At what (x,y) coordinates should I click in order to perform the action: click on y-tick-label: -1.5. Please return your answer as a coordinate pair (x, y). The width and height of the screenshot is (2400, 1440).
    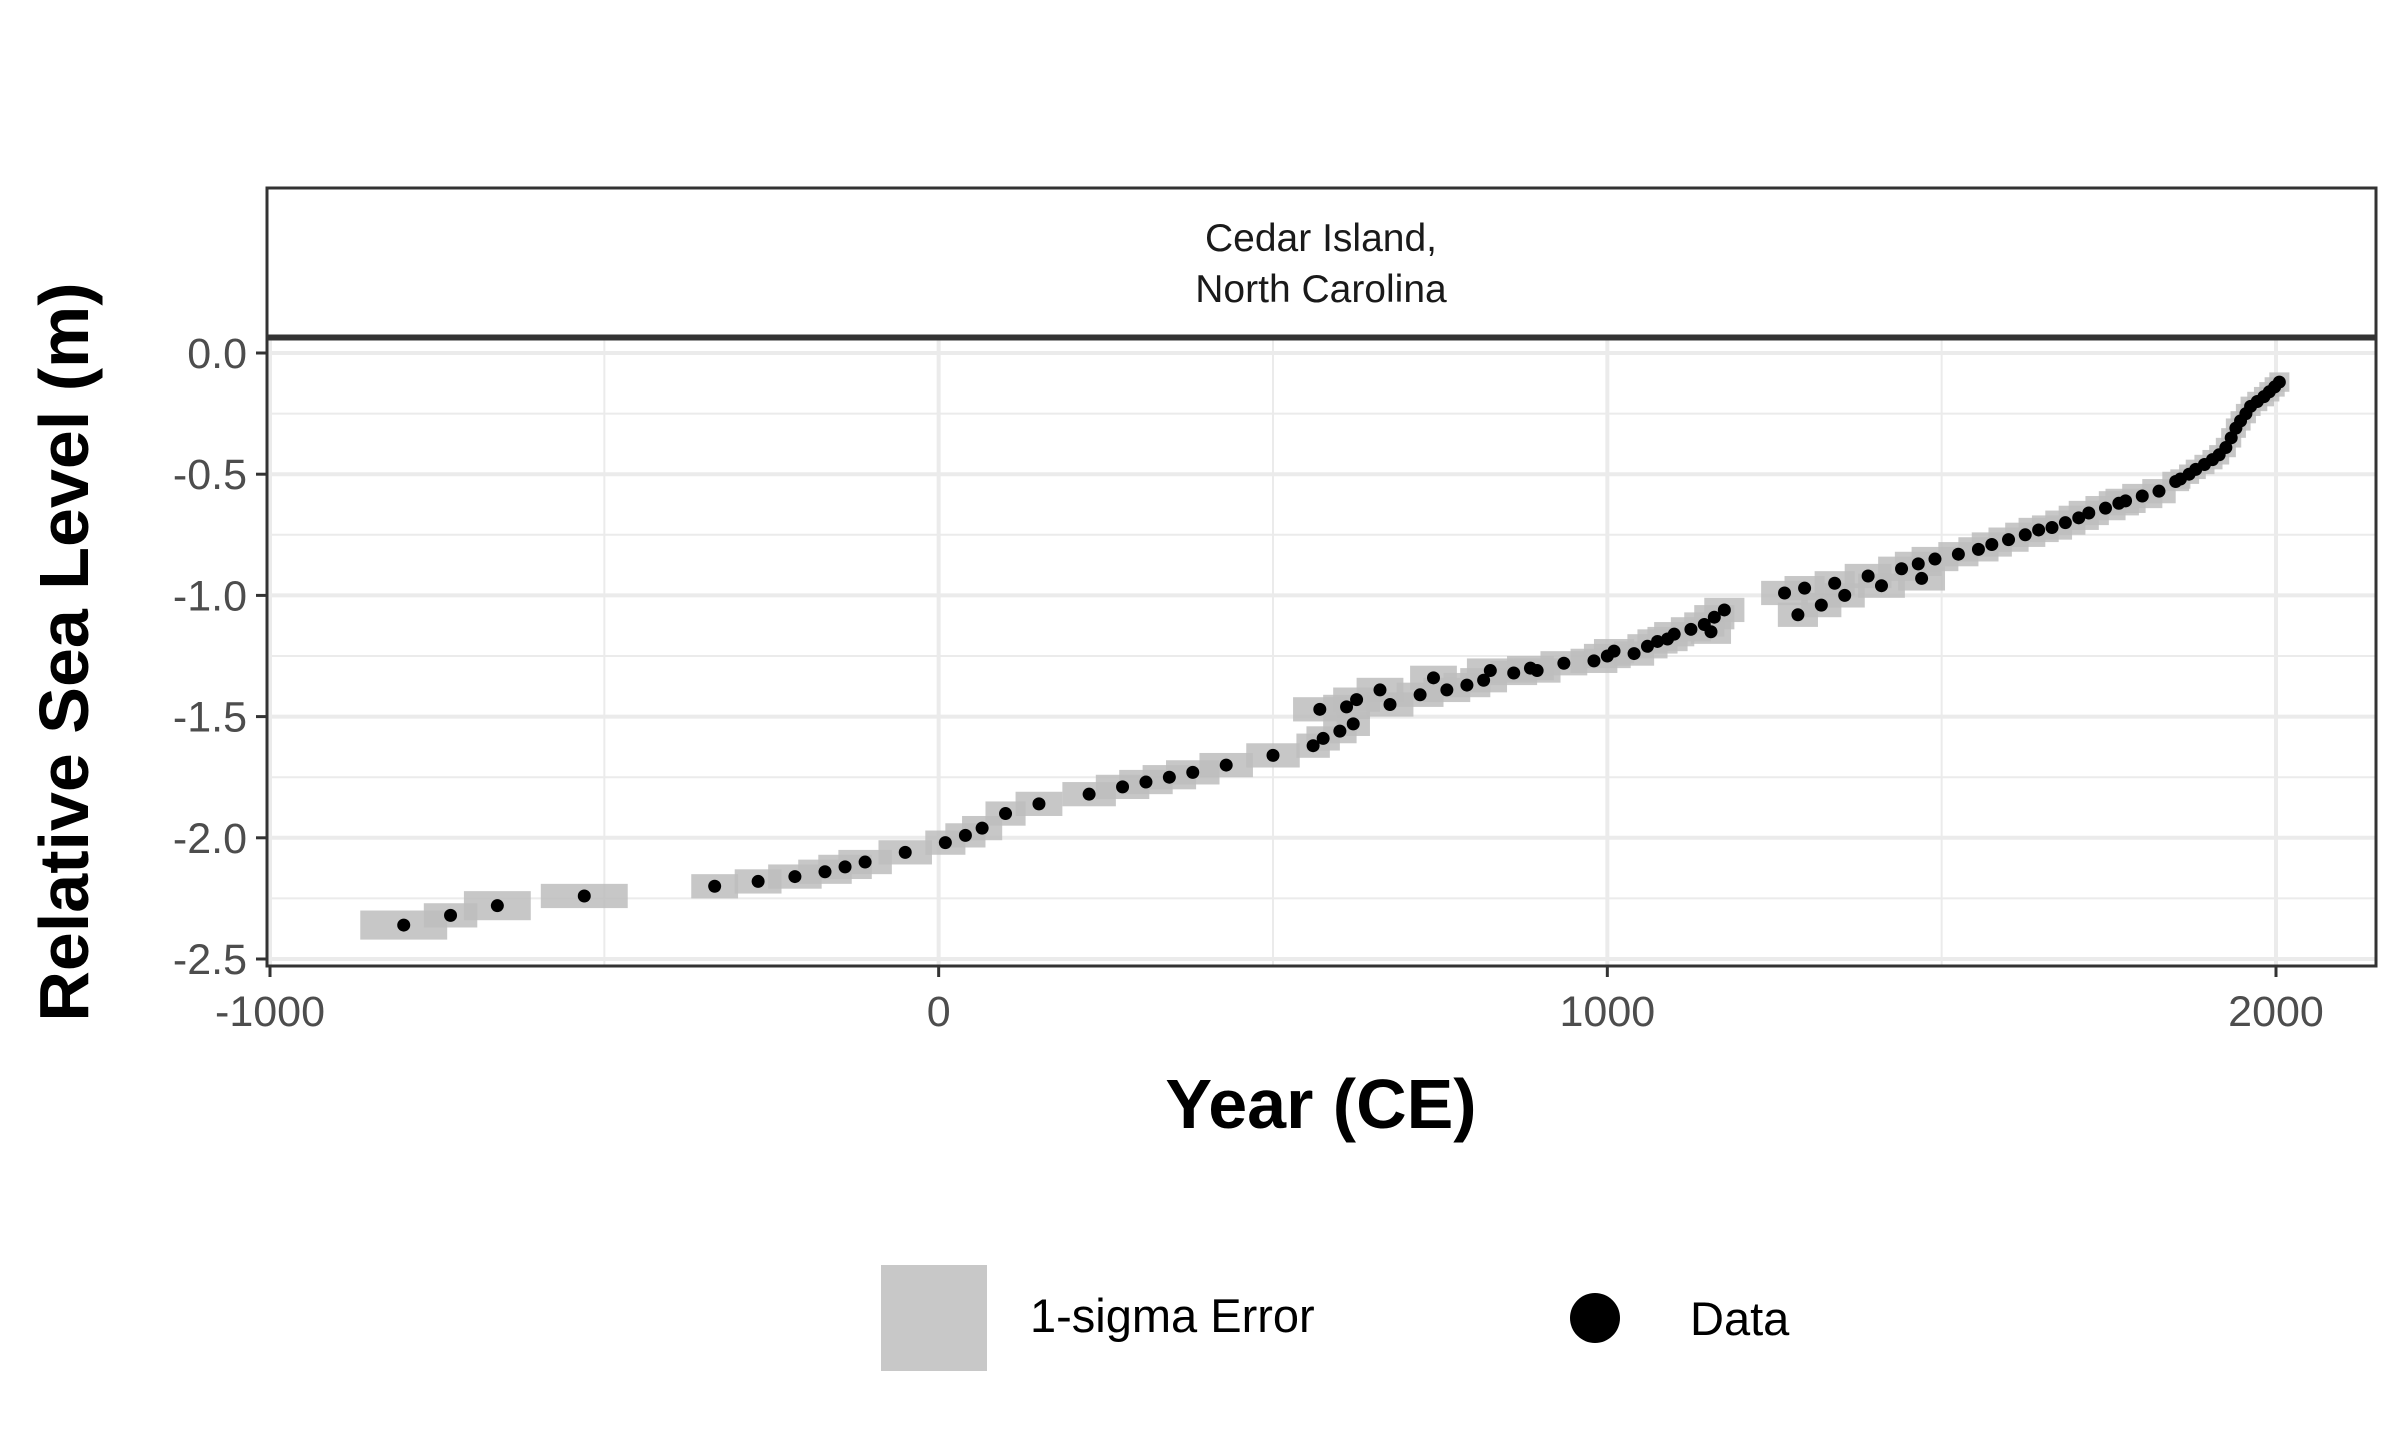
    Looking at the image, I should click on (210, 718).